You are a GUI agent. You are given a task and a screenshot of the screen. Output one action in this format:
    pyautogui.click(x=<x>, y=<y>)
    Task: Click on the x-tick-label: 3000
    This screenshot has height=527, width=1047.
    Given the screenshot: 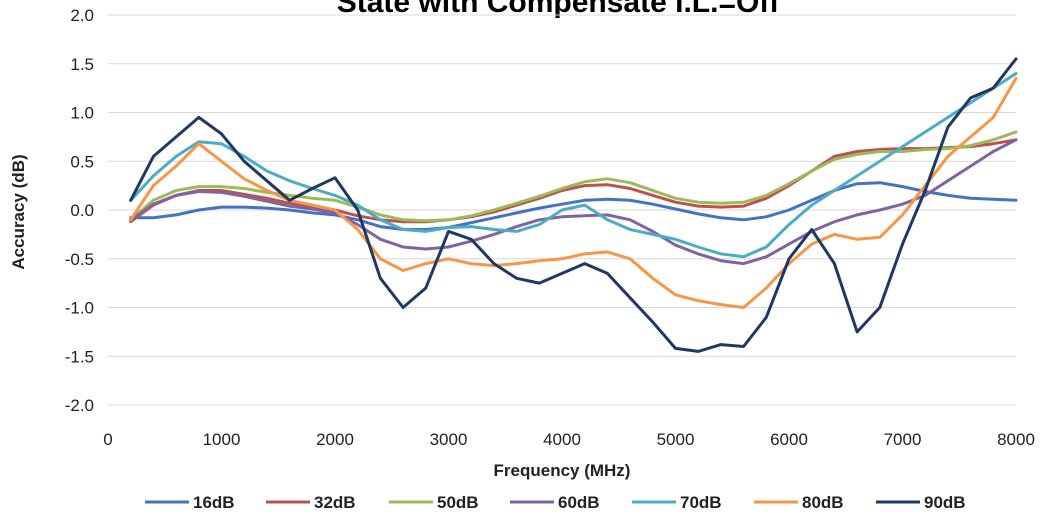 What is the action you would take?
    pyautogui.click(x=449, y=439)
    